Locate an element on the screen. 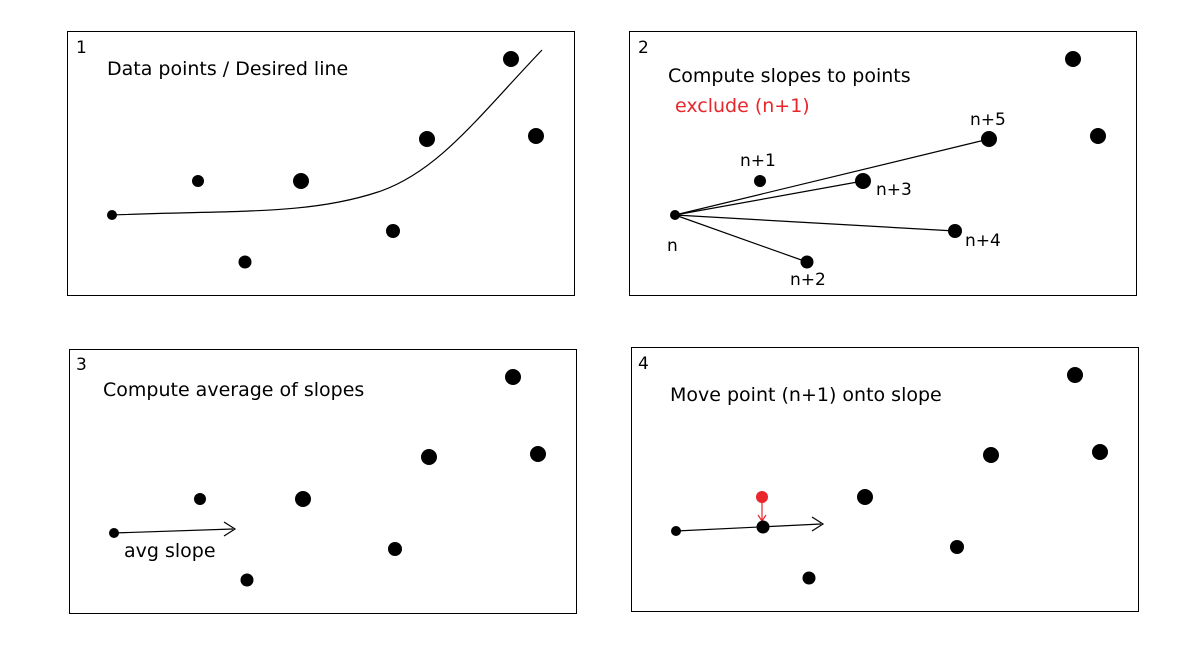 This screenshot has height=660, width=1198. panel-number: 3 is located at coordinates (81, 365).